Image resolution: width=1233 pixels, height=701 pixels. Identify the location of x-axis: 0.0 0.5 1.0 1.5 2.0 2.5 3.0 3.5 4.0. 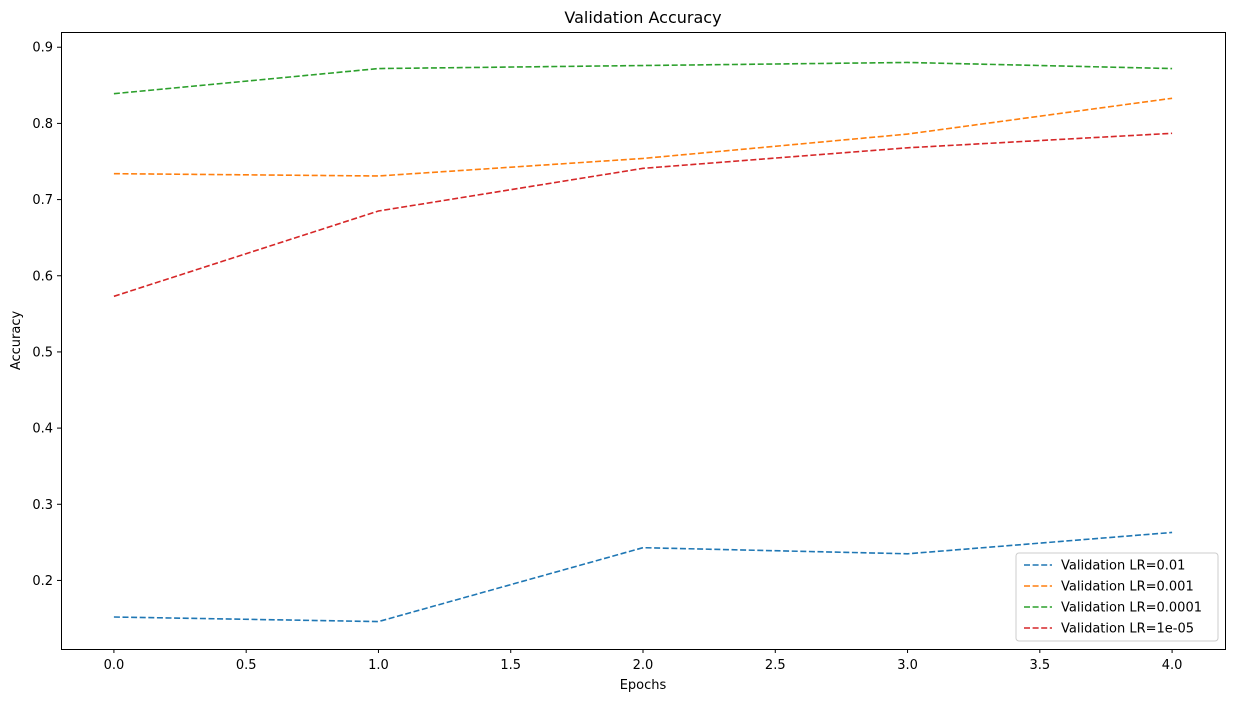
(643, 661).